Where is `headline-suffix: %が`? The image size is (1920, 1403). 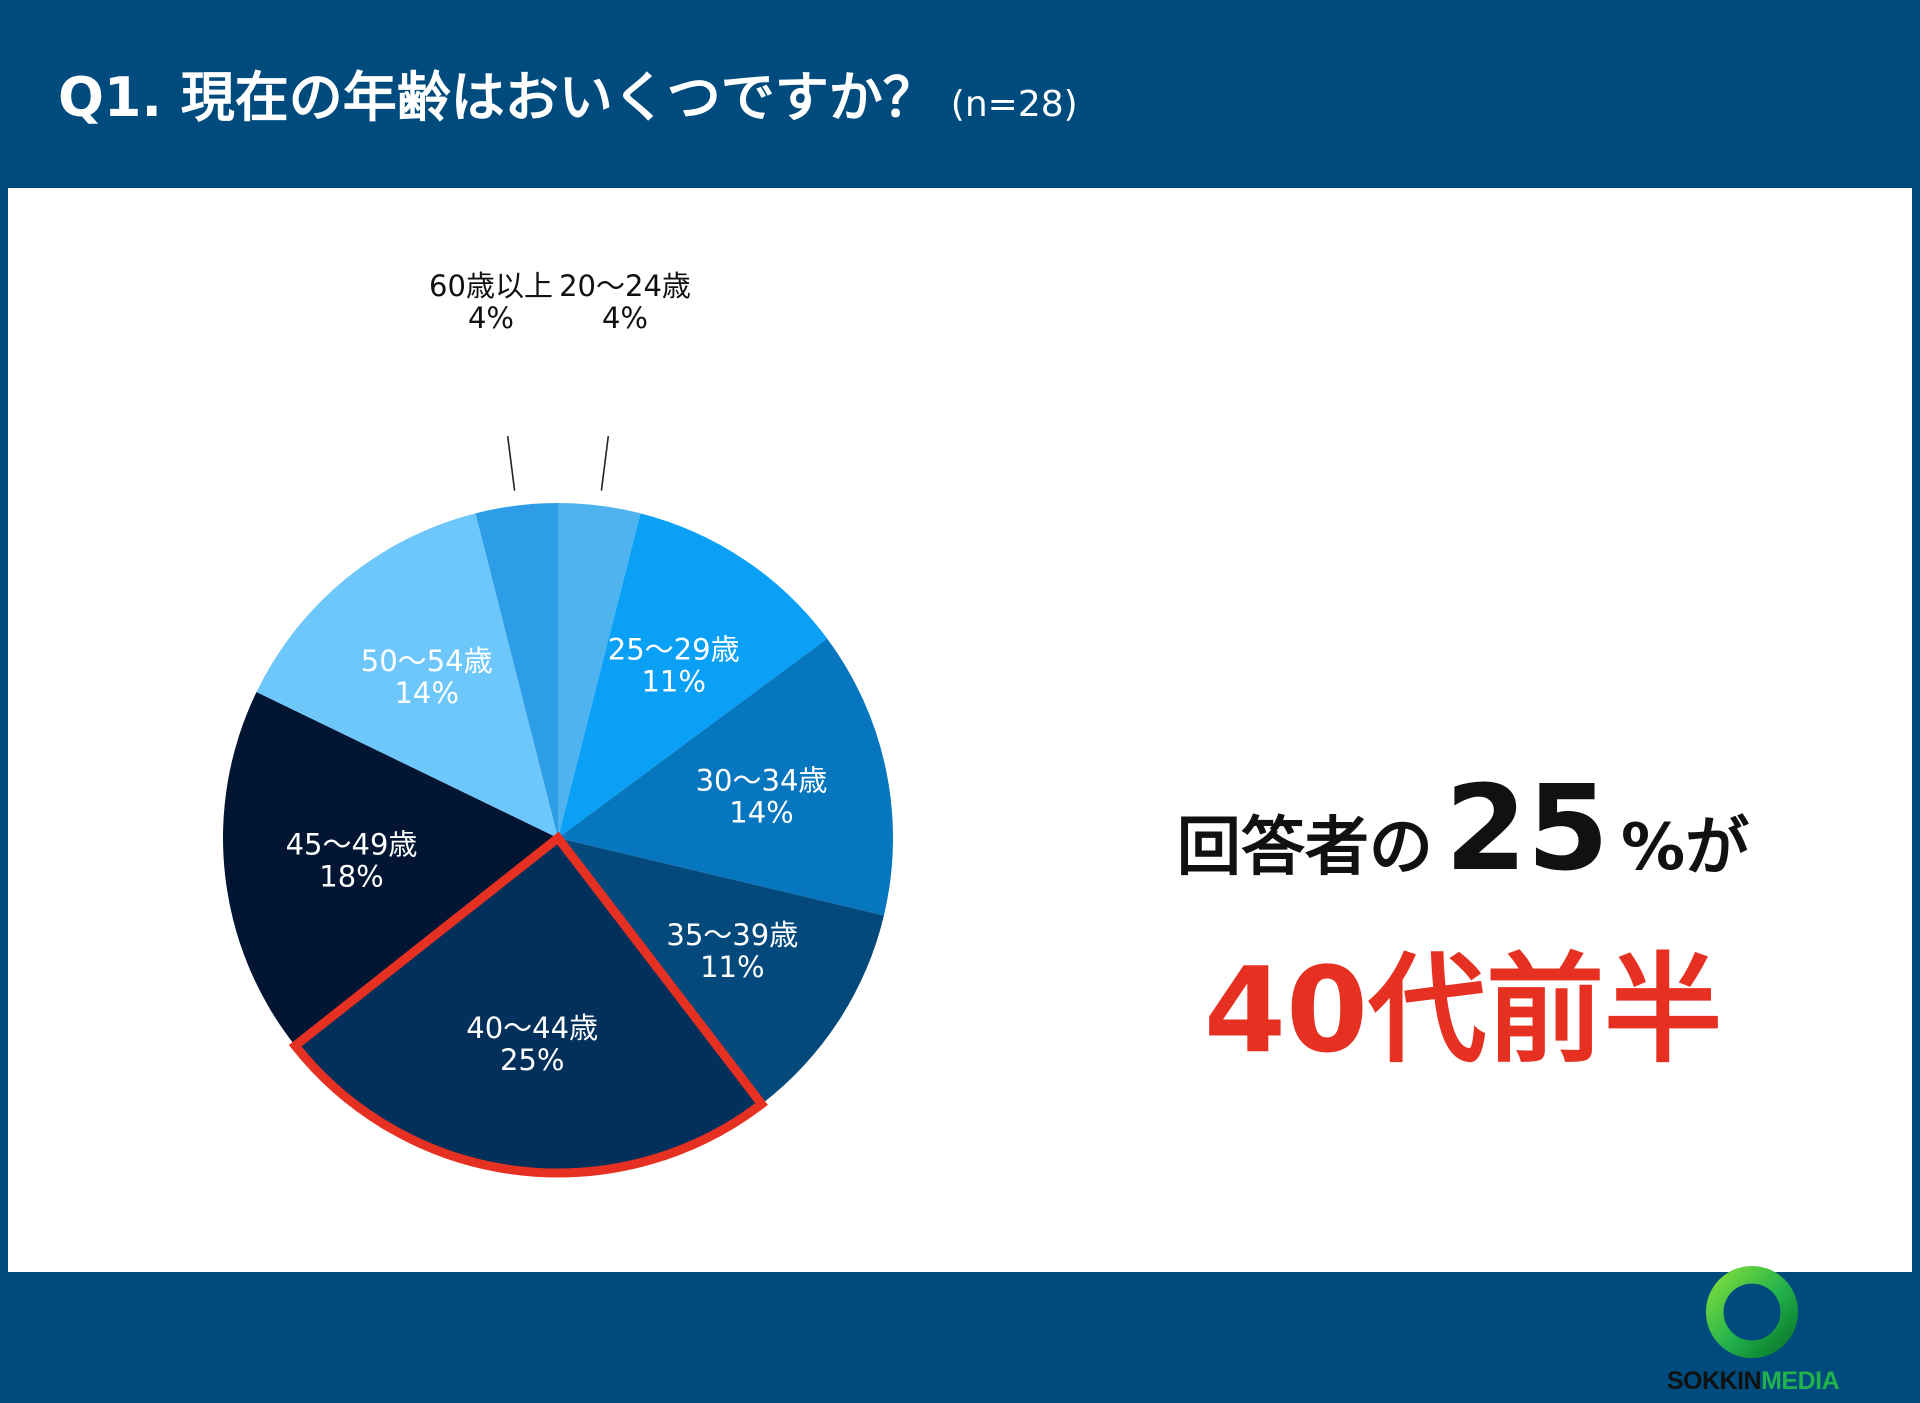
headline-suffix: %が is located at coordinates (1685, 848).